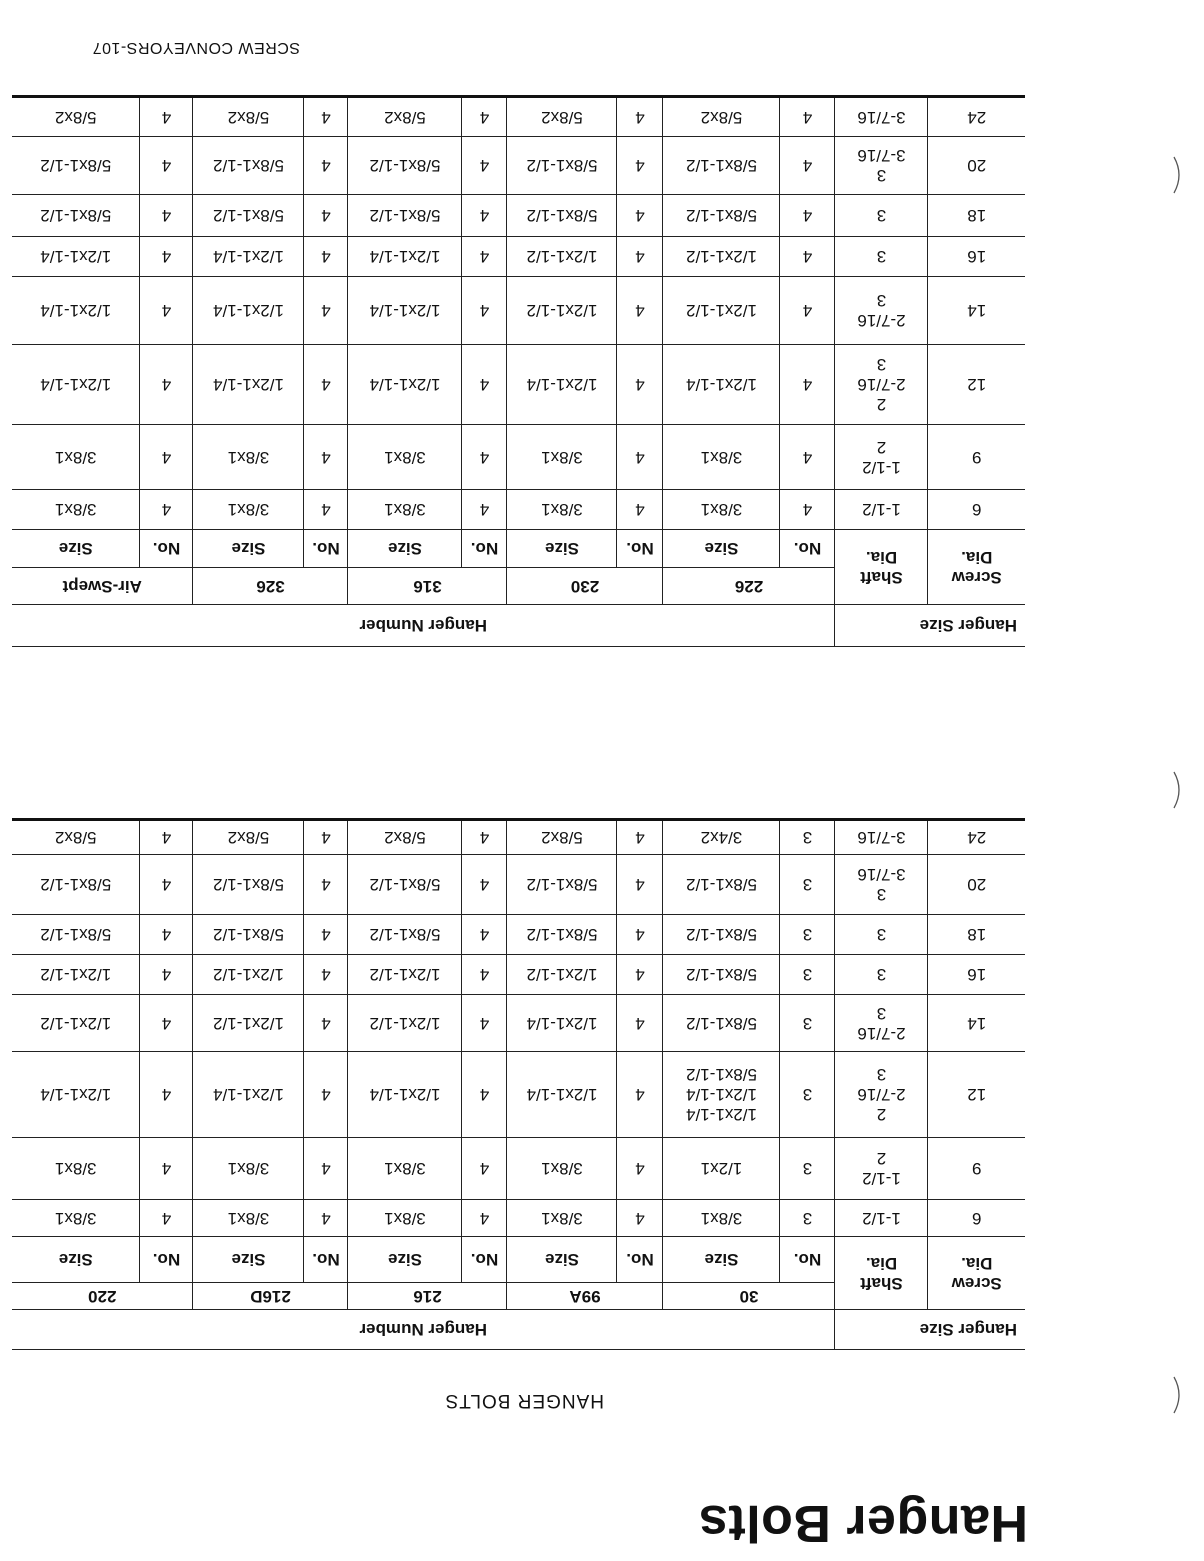  What do you see at coordinates (1176, 1395) in the screenshot?
I see `punch-hole-mark` at bounding box center [1176, 1395].